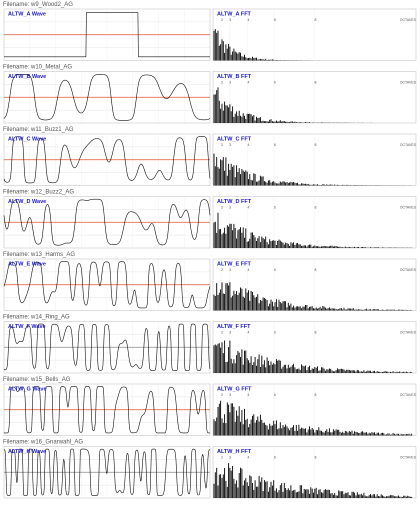 The height and width of the screenshot is (505, 420). Describe the element at coordinates (27, 14) in the screenshot. I see `wave-label: ALTW_A Wave` at that location.